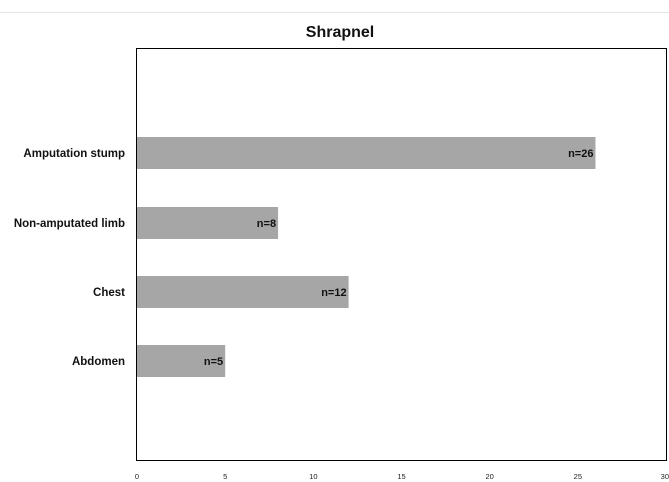 Image resolution: width=669 pixels, height=482 pixels. Describe the element at coordinates (580, 154) in the screenshot. I see `data-label-amputation-stump: n=26` at that location.